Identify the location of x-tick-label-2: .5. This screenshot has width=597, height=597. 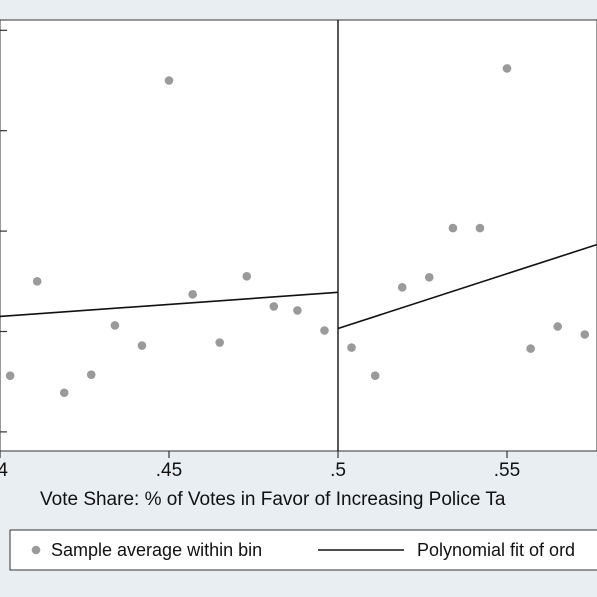
(338, 470).